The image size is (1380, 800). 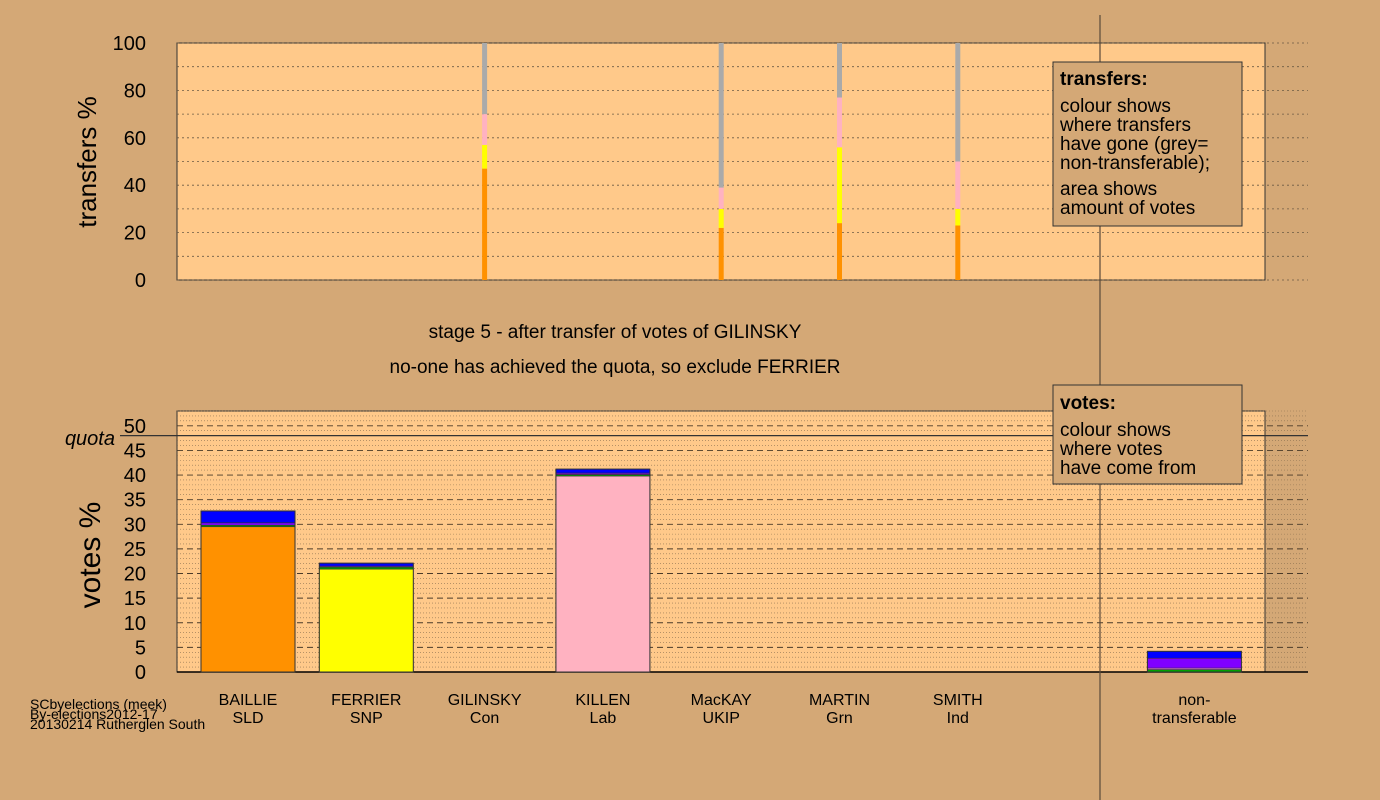 I want to click on candidate-party-label: Ind, so click(x=958, y=718).